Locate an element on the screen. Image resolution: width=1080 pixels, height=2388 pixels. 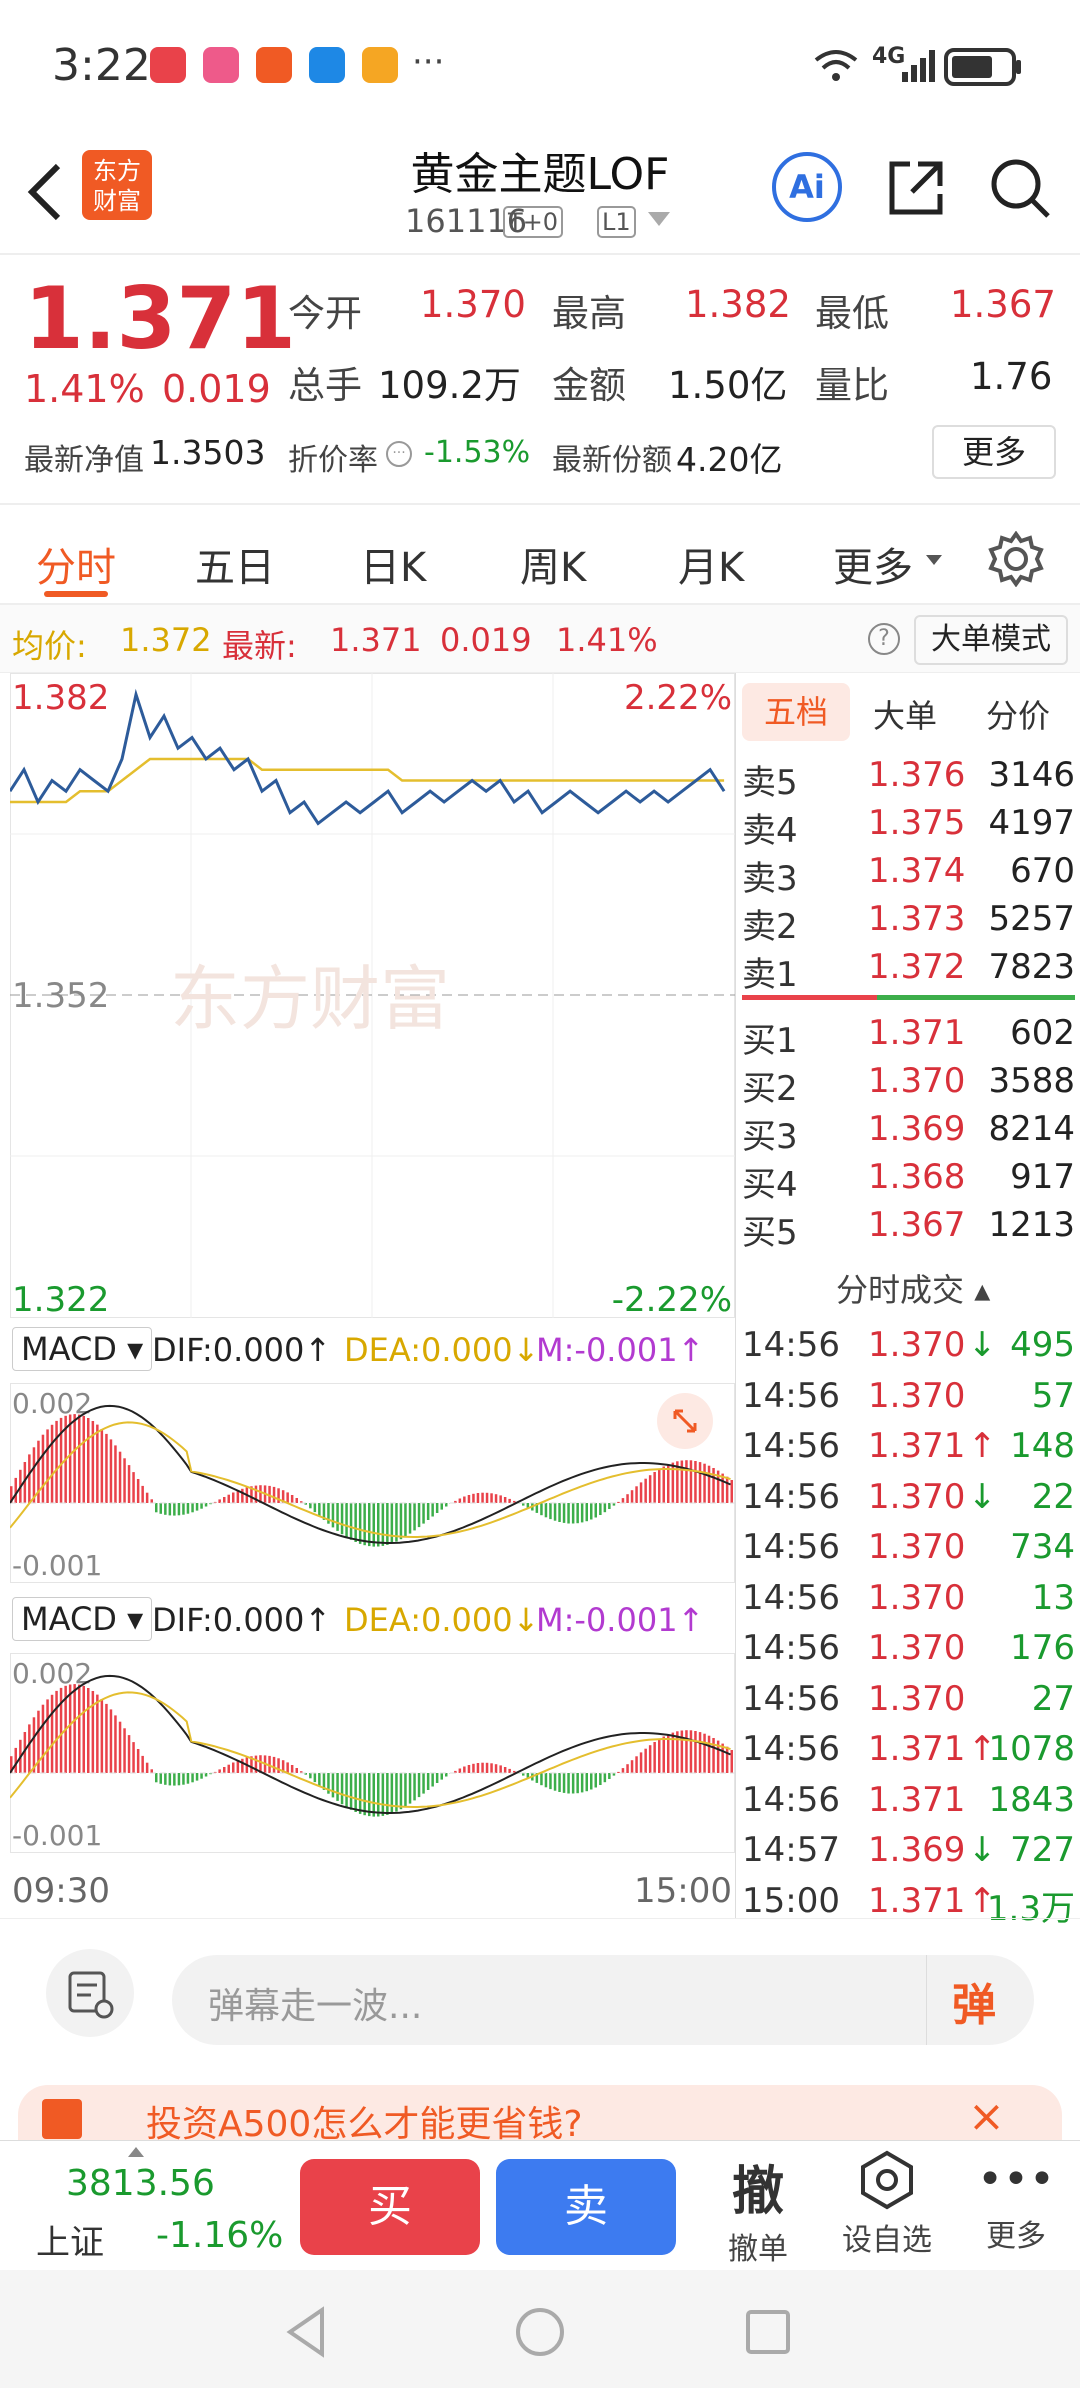
tab-intraday: 分时 is located at coordinates (76, 568).